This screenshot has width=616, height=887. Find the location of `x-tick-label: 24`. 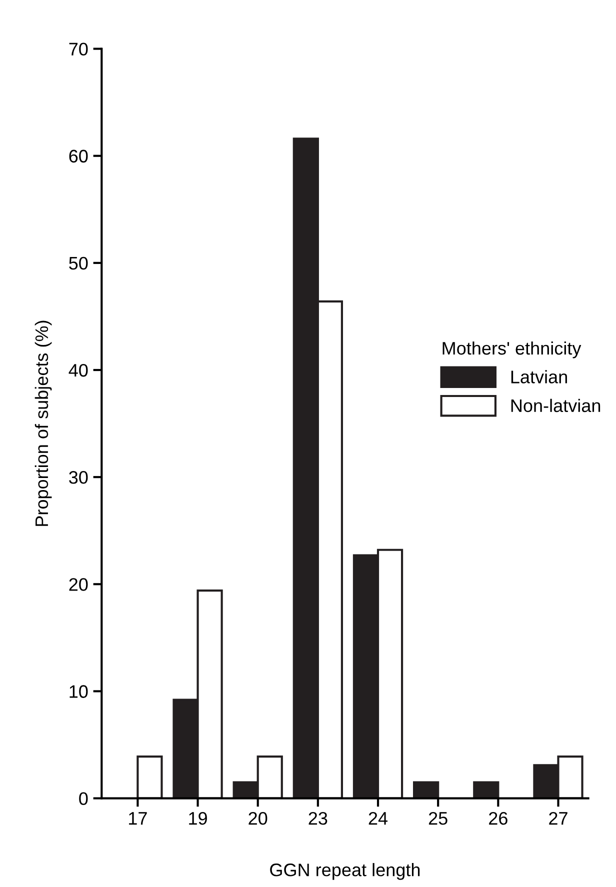

x-tick-label: 24 is located at coordinates (378, 818).